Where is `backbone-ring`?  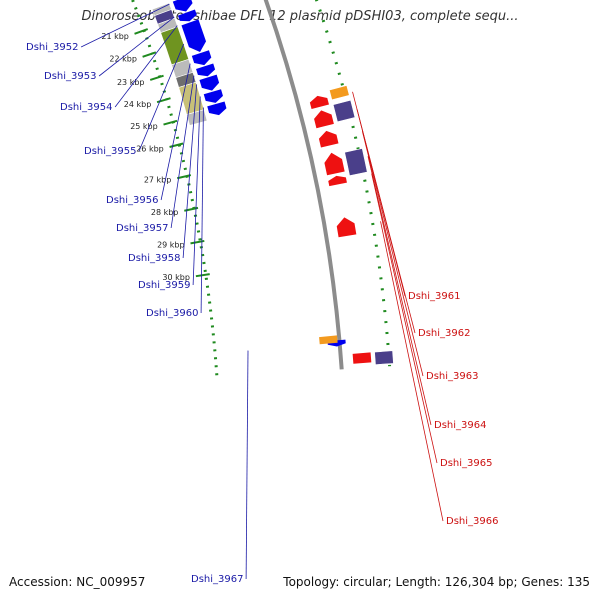
backbone-ring is located at coordinates (303, 185).